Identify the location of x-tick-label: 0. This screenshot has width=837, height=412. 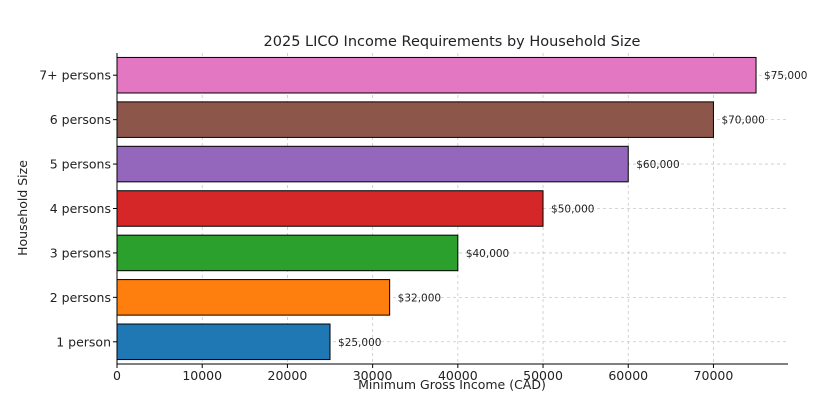
(117, 375).